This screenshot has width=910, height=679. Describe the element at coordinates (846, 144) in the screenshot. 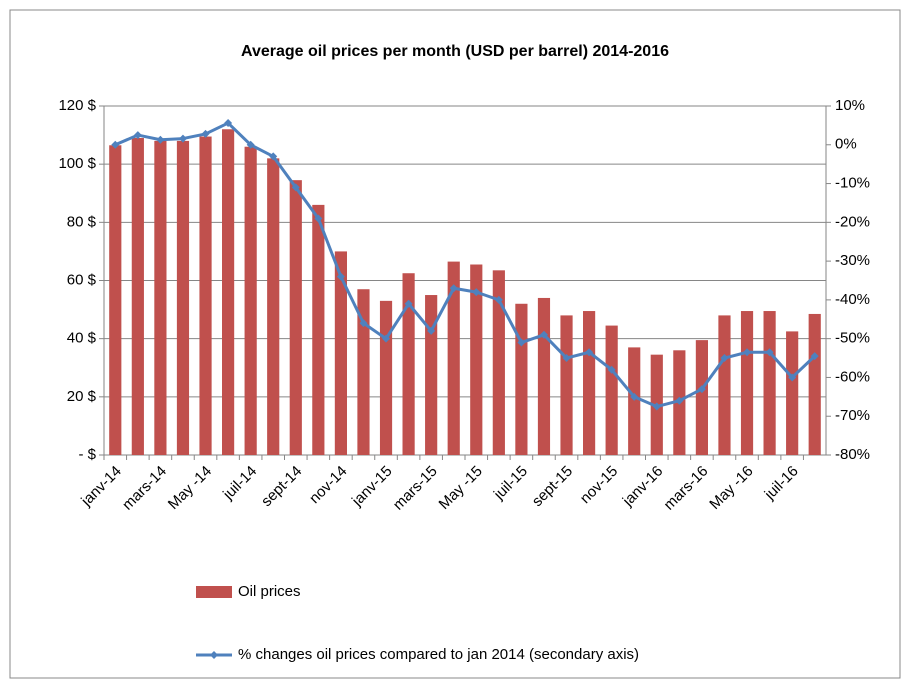

I see `y2-tick-label: 0%` at that location.